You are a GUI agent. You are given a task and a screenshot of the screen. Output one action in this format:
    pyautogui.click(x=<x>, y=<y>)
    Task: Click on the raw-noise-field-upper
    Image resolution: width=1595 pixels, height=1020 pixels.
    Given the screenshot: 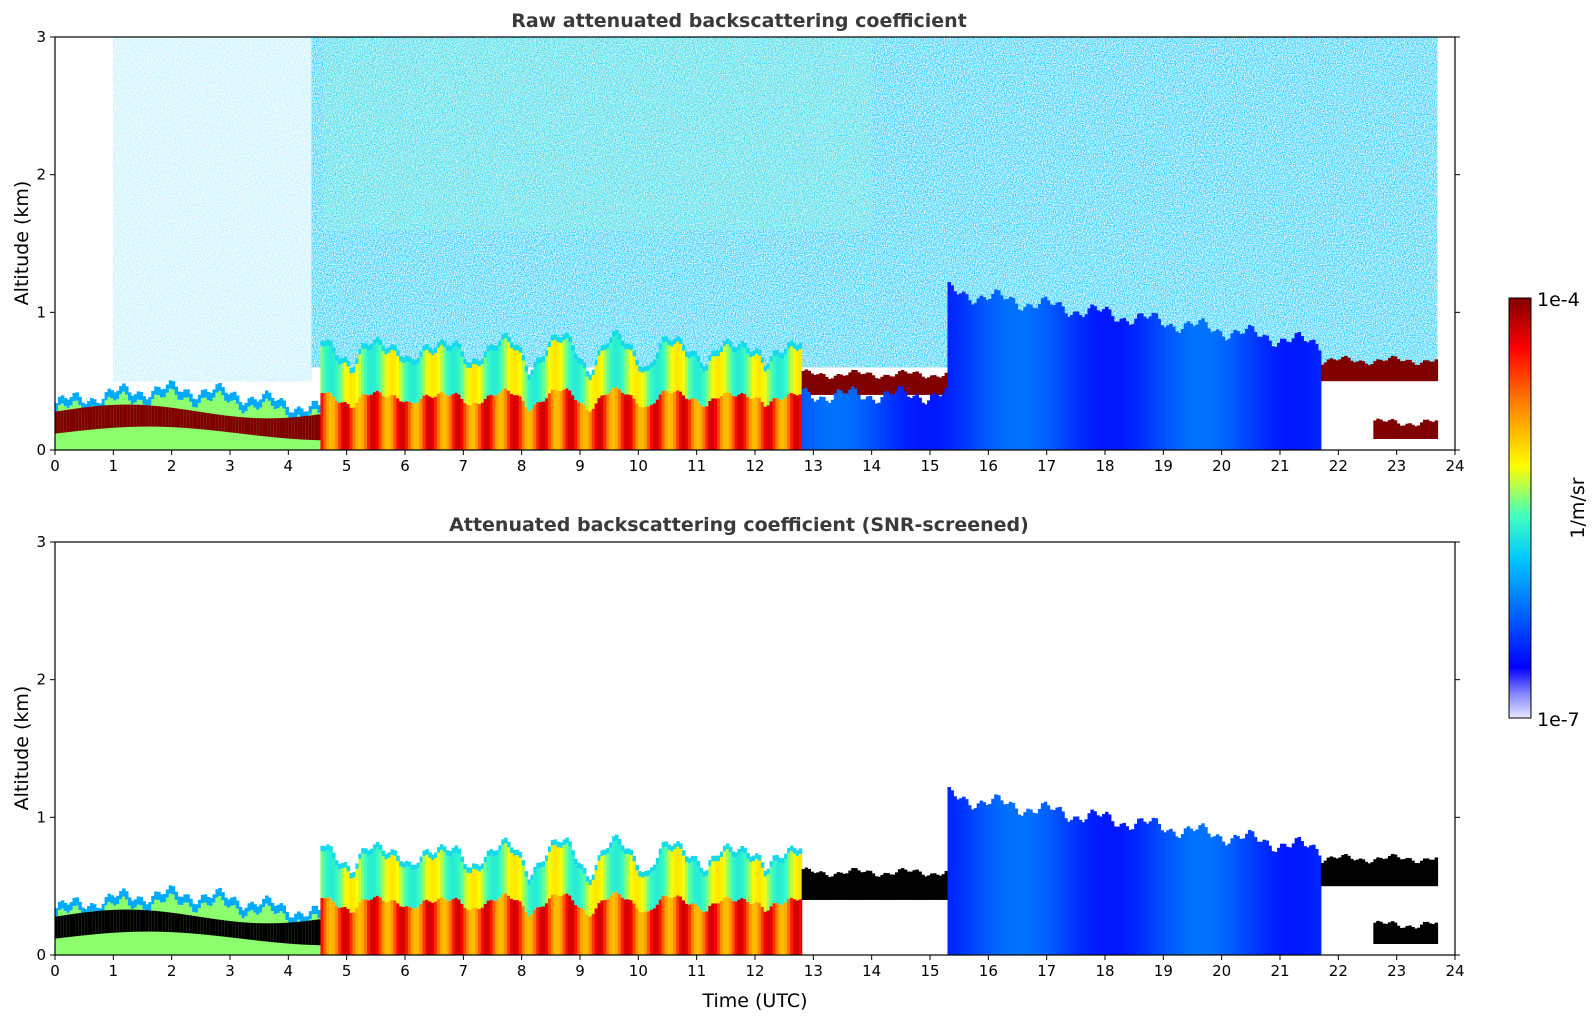 What is the action you would take?
    pyautogui.click(x=597, y=133)
    